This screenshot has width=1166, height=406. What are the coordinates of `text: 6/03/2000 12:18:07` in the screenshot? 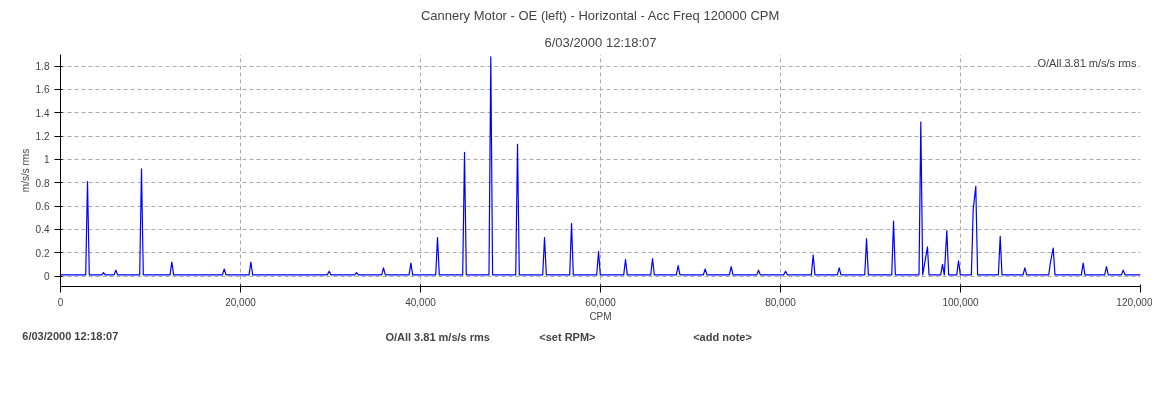 It's located at (70, 336).